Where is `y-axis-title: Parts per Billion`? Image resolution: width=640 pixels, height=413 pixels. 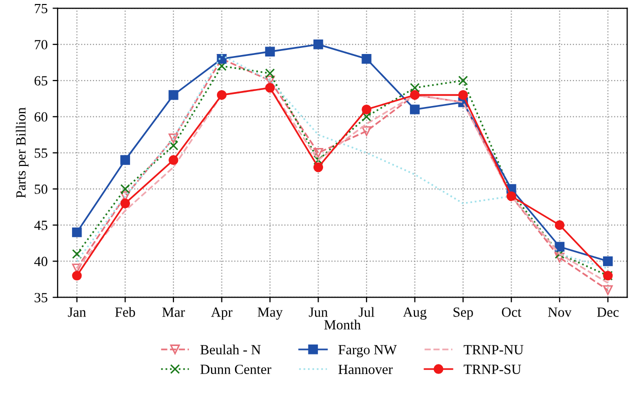 y-axis-title: Parts per Billion is located at coordinates (22, 153).